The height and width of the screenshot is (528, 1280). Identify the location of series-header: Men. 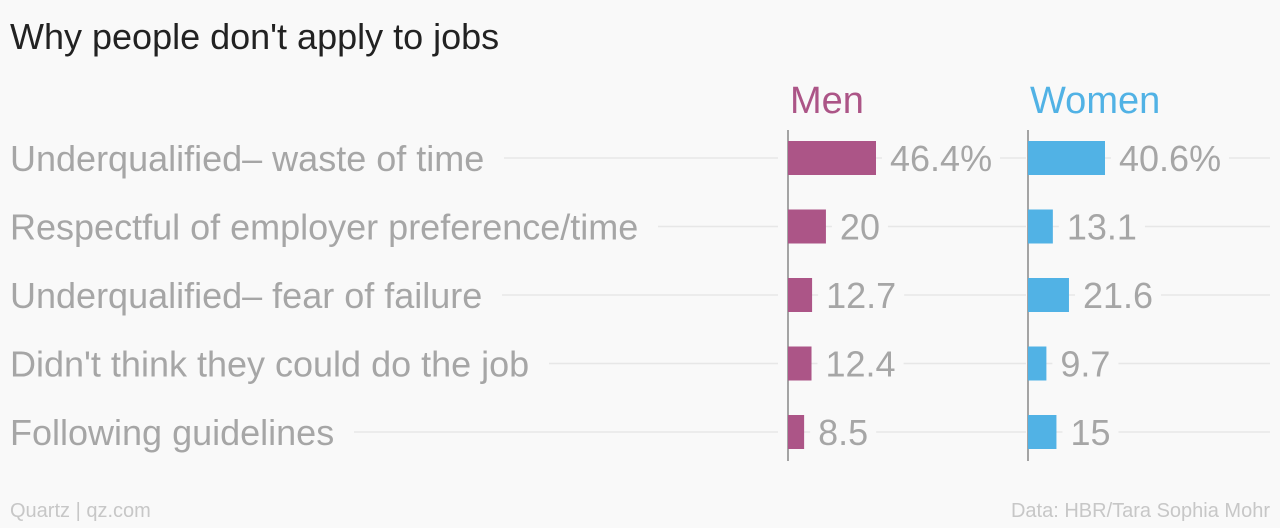
(827, 101).